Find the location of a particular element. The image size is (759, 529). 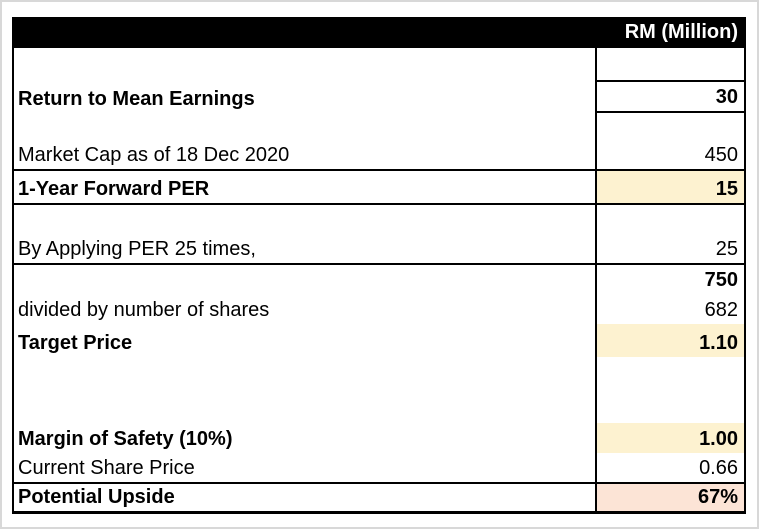

table-row: 1-Year Forward PER 15 is located at coordinates (379, 188).